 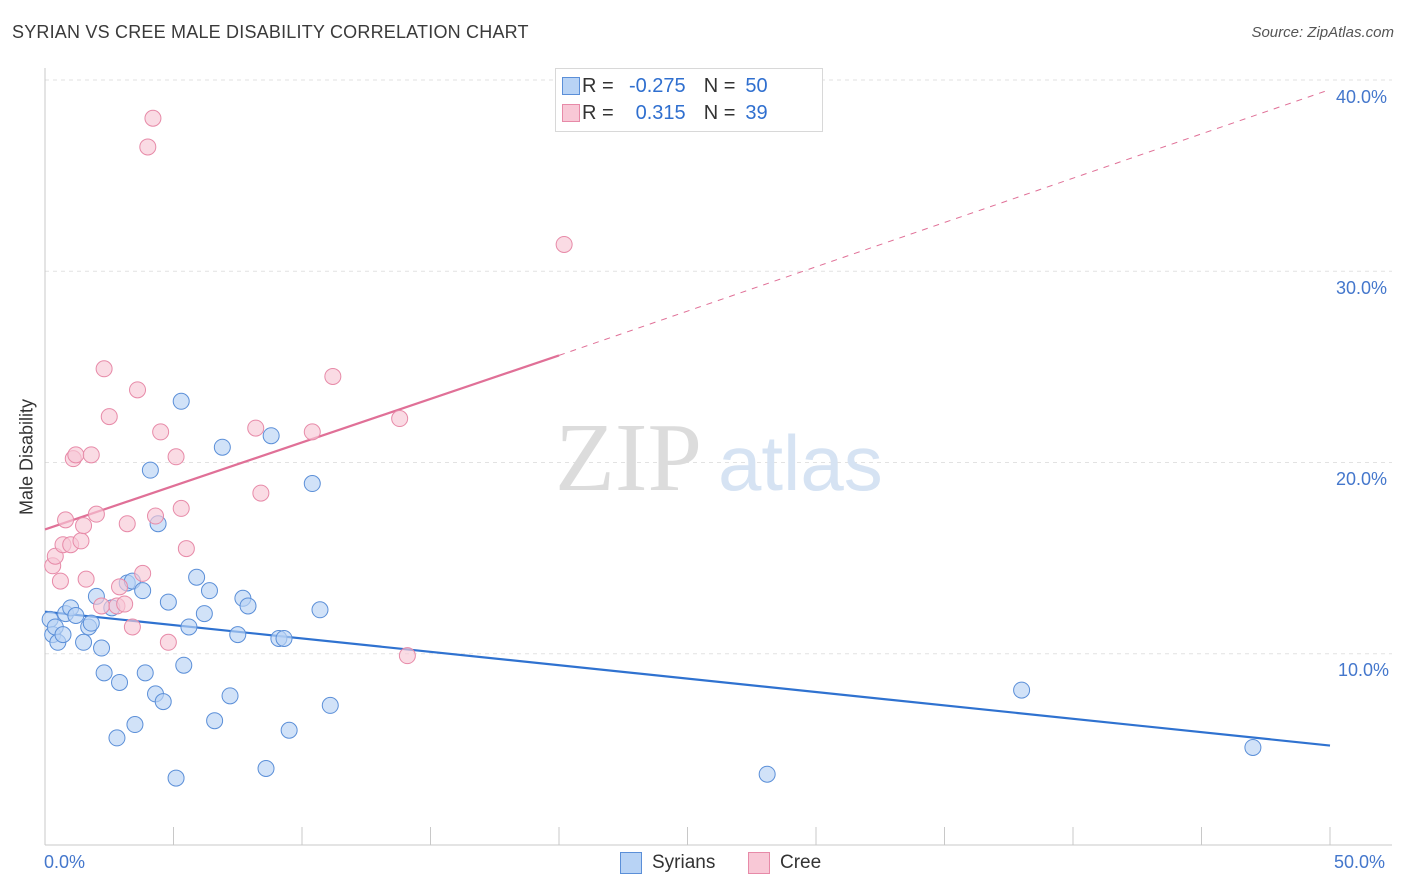 I want to click on y-tick-20: 20.0%, so click(x=1362, y=479).